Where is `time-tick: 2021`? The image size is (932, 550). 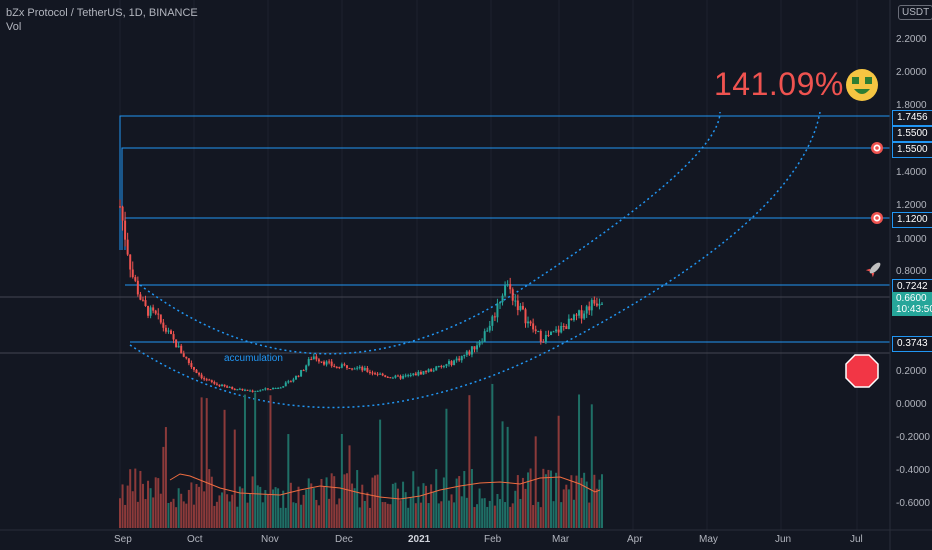
time-tick: 2021 is located at coordinates (419, 539).